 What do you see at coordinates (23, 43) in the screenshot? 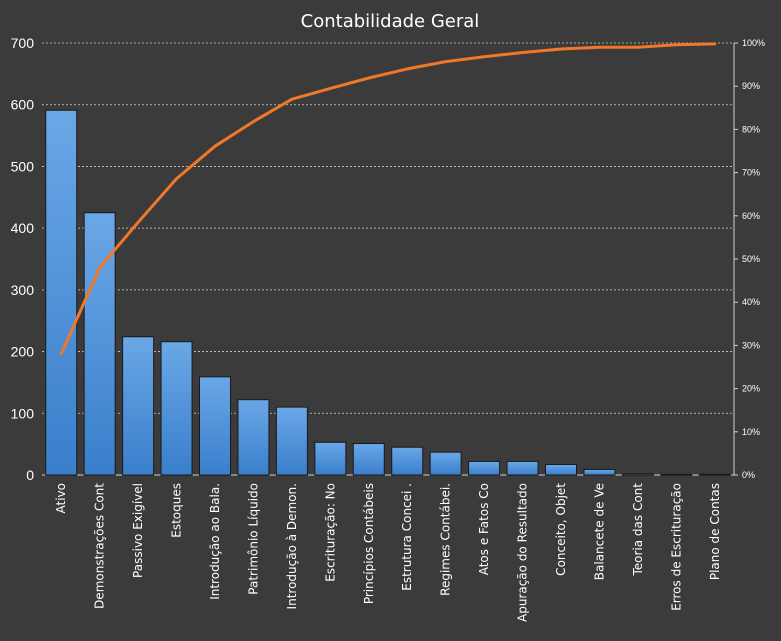
I see `left-tick-label: 700` at bounding box center [23, 43].